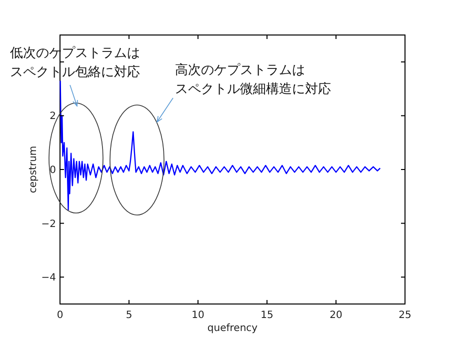 The height and width of the screenshot is (338, 450). Describe the element at coordinates (267, 315) in the screenshot. I see `x-tick-label: 15` at that location.